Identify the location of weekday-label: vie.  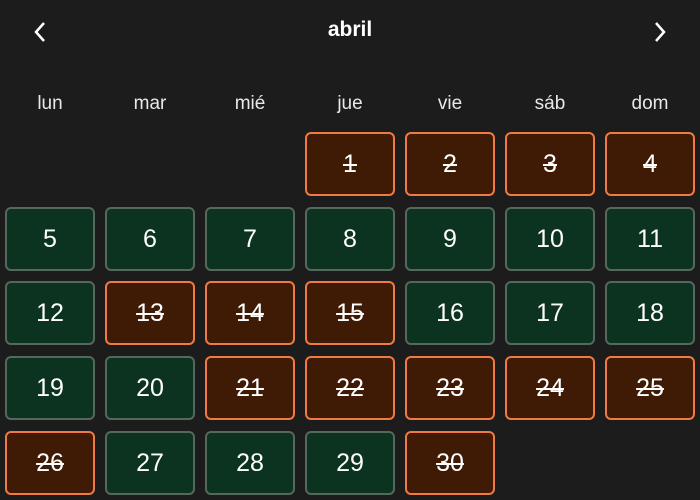
(450, 103).